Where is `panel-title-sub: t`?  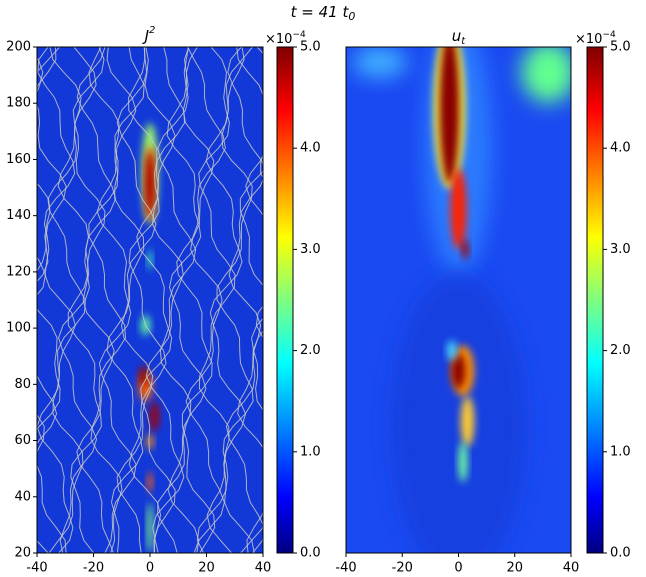
panel-title-sub: t is located at coordinates (463, 41).